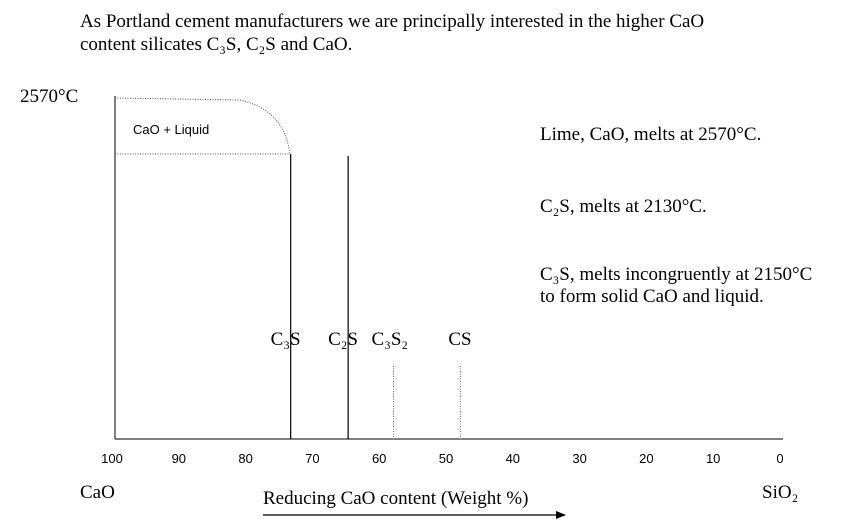 This screenshot has height=526, width=864. What do you see at coordinates (779, 458) in the screenshot?
I see `tick-label: 0` at bounding box center [779, 458].